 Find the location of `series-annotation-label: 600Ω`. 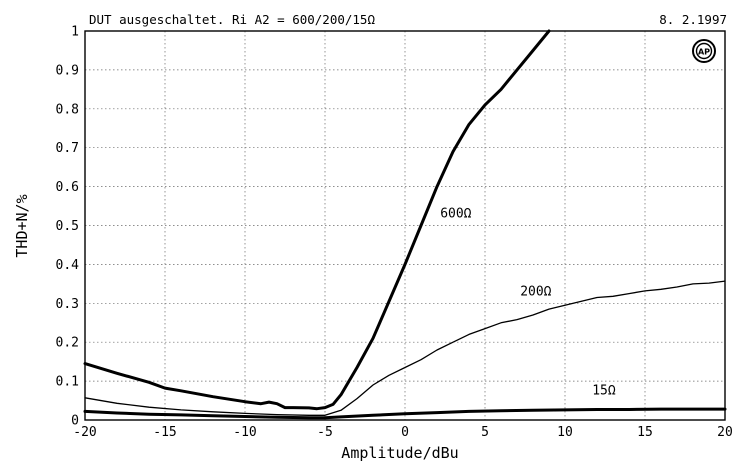

series-annotation-label: 600Ω is located at coordinates (455, 214).